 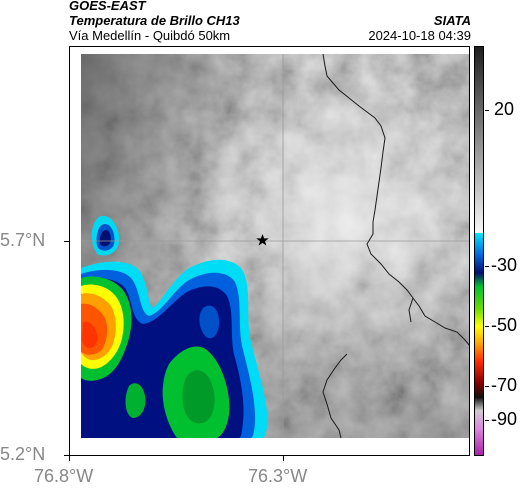 What do you see at coordinates (278, 476) in the screenshot?
I see `lon-label-76-3: 76.3°W` at bounding box center [278, 476].